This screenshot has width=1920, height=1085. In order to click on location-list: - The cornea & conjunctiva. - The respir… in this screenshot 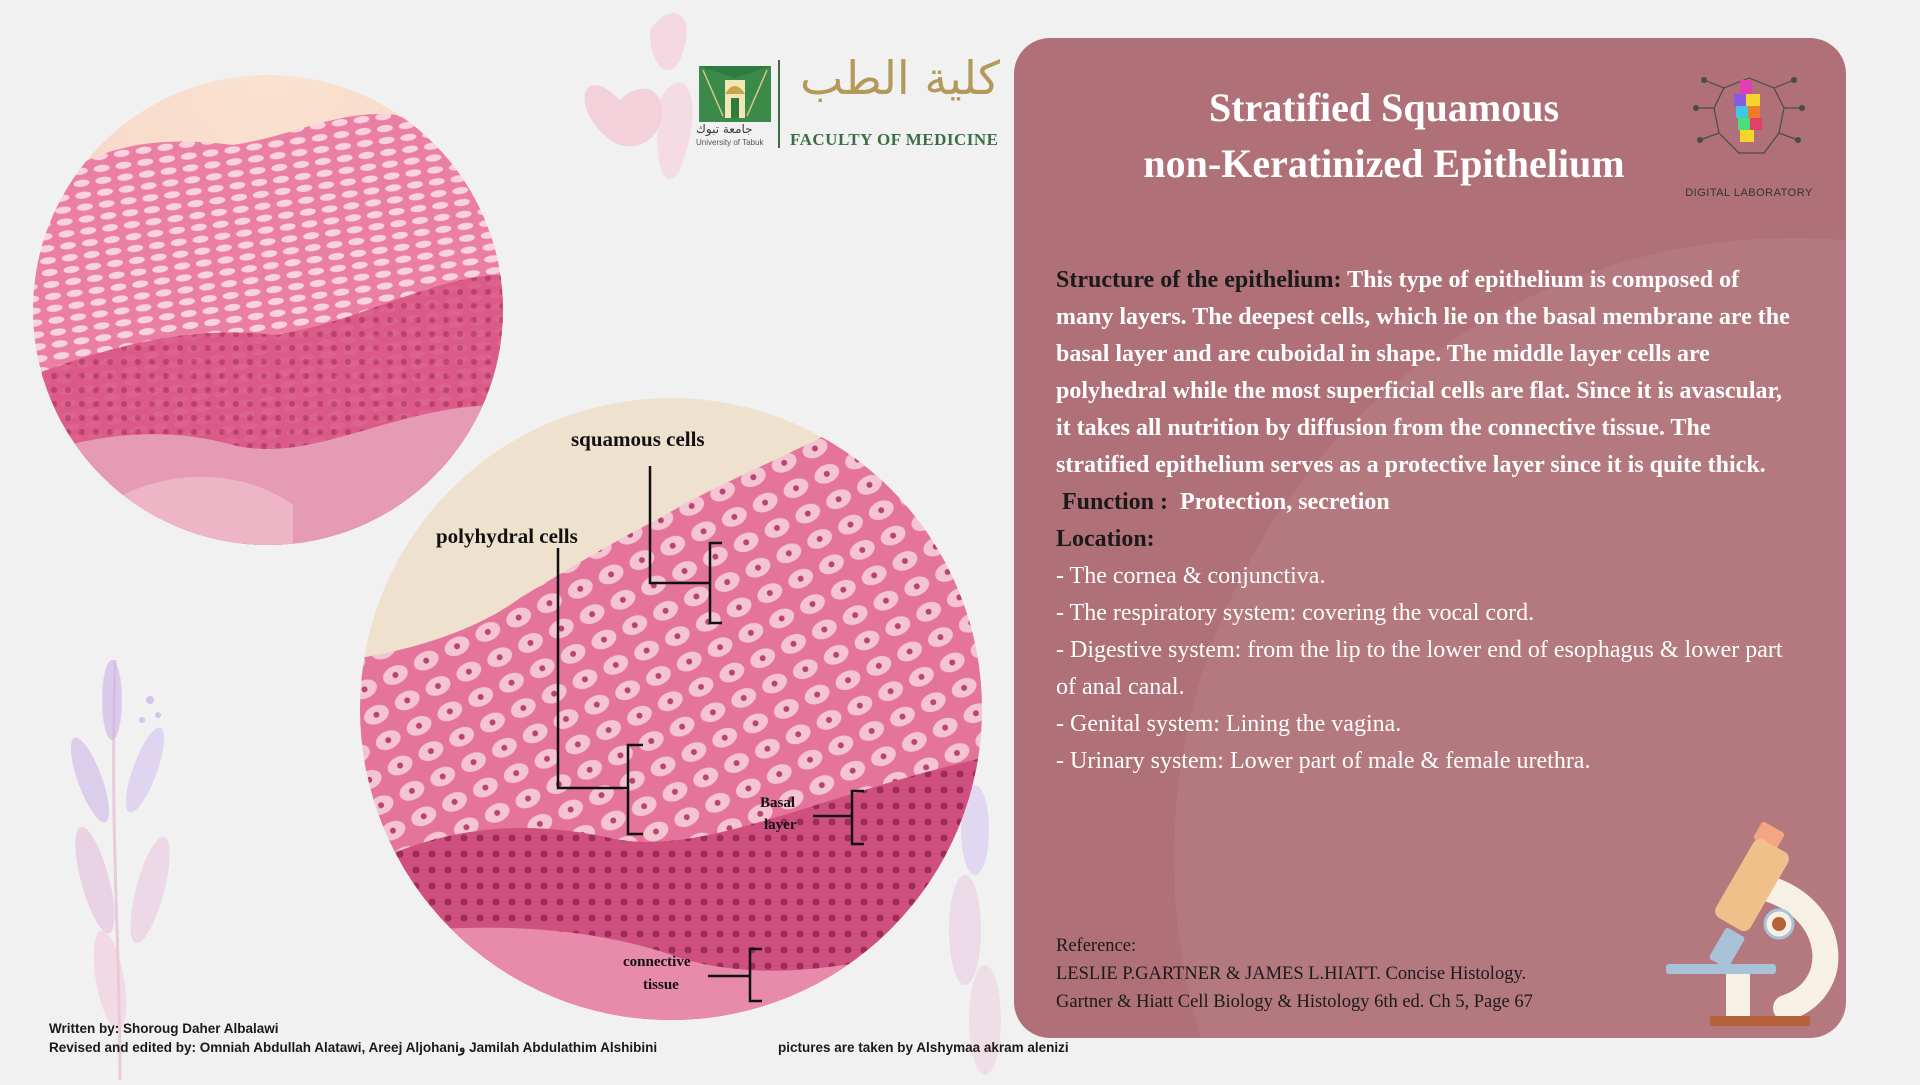, I will do `click(1426, 669)`.